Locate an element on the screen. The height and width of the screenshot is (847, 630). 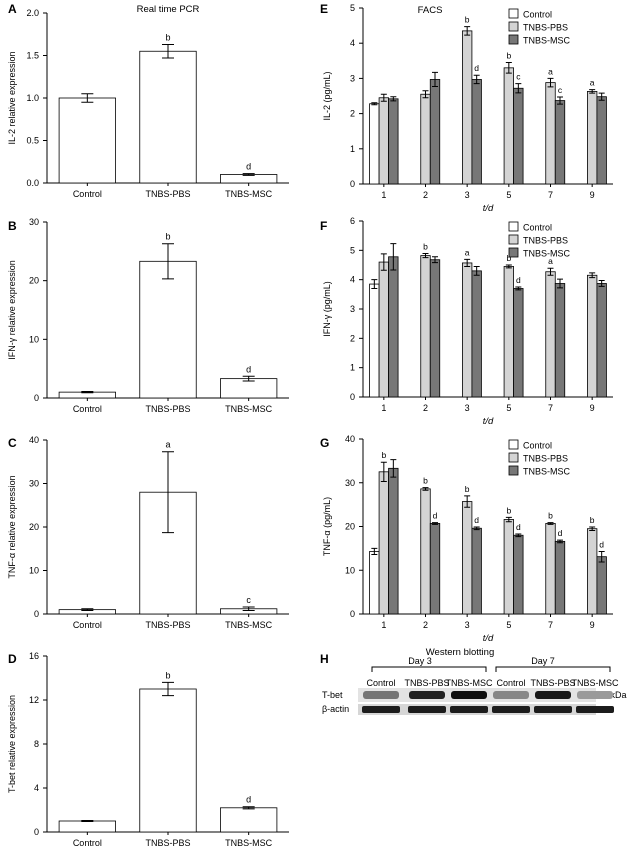
row-label: T-bet is located at coordinates (332, 695).